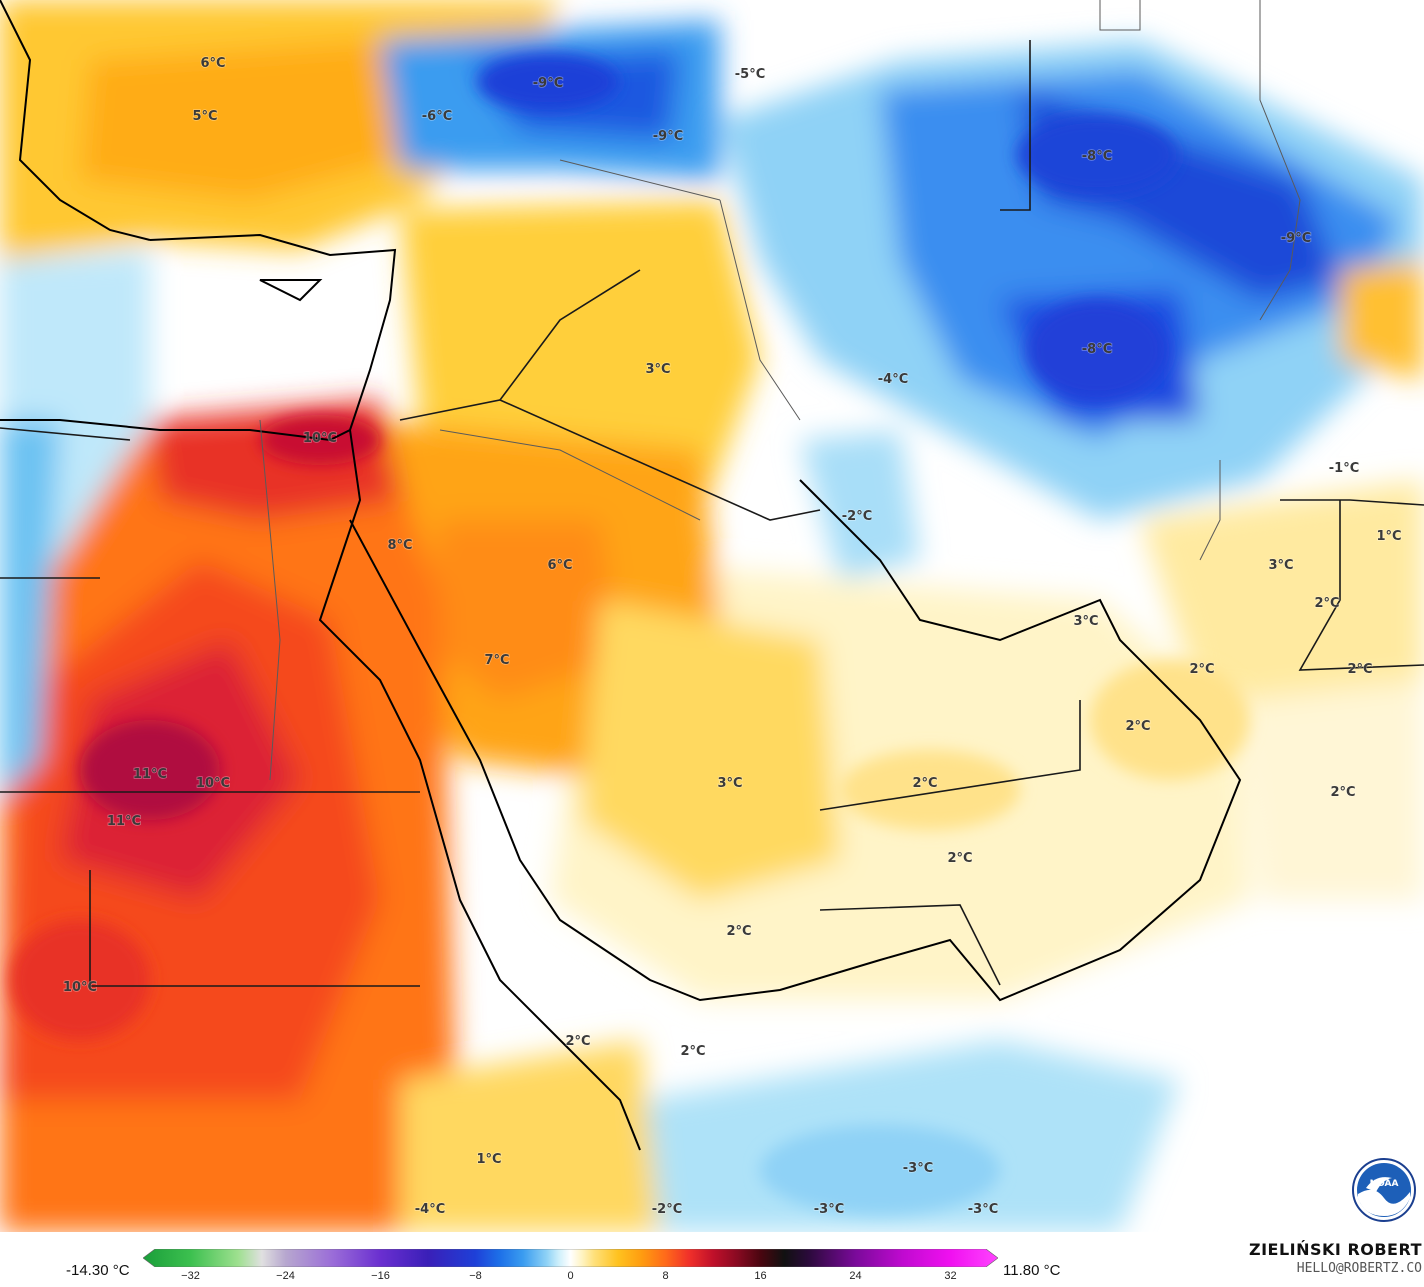 This screenshot has width=1424, height=1287. I want to click on color-scale-tick: 24, so click(855, 1276).